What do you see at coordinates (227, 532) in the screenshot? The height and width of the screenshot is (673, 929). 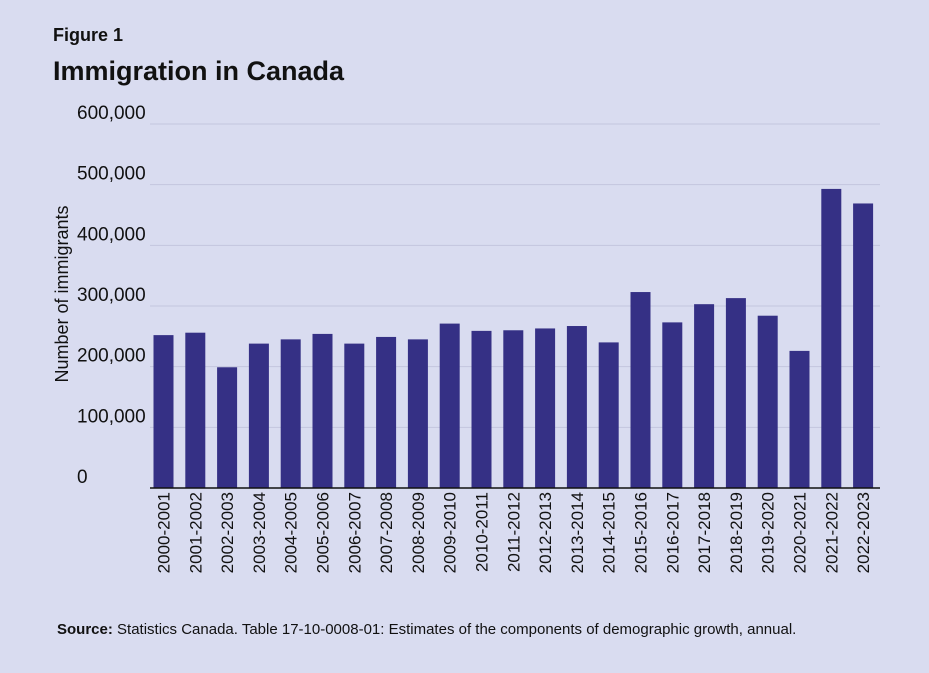 I see `x-tick-label: 2002-2003` at bounding box center [227, 532].